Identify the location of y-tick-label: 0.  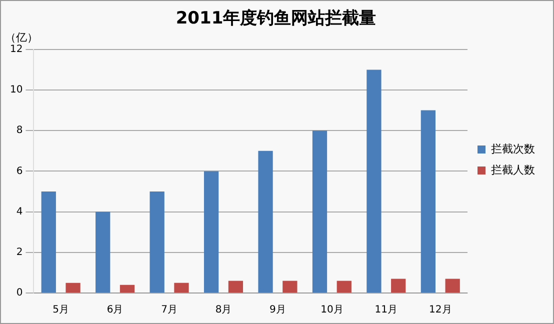
(19, 293).